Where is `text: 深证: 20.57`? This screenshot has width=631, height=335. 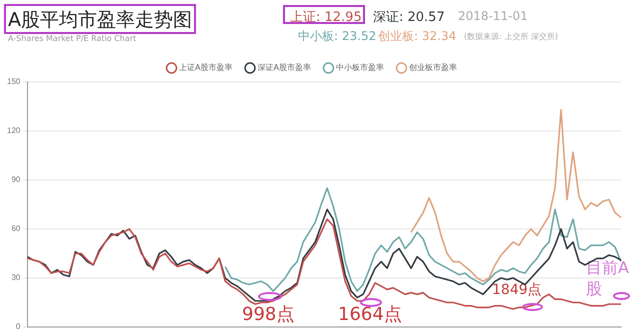
text: 深证: 20.57 is located at coordinates (409, 17).